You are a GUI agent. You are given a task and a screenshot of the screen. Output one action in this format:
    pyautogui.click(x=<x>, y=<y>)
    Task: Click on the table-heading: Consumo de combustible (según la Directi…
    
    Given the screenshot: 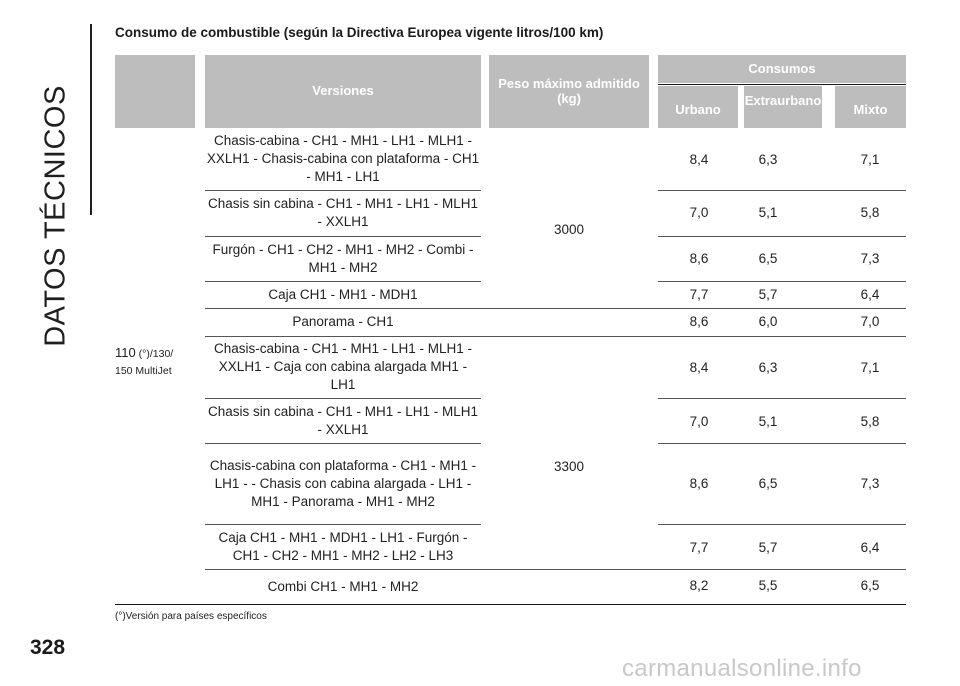 What is the action you would take?
    pyautogui.click(x=359, y=32)
    